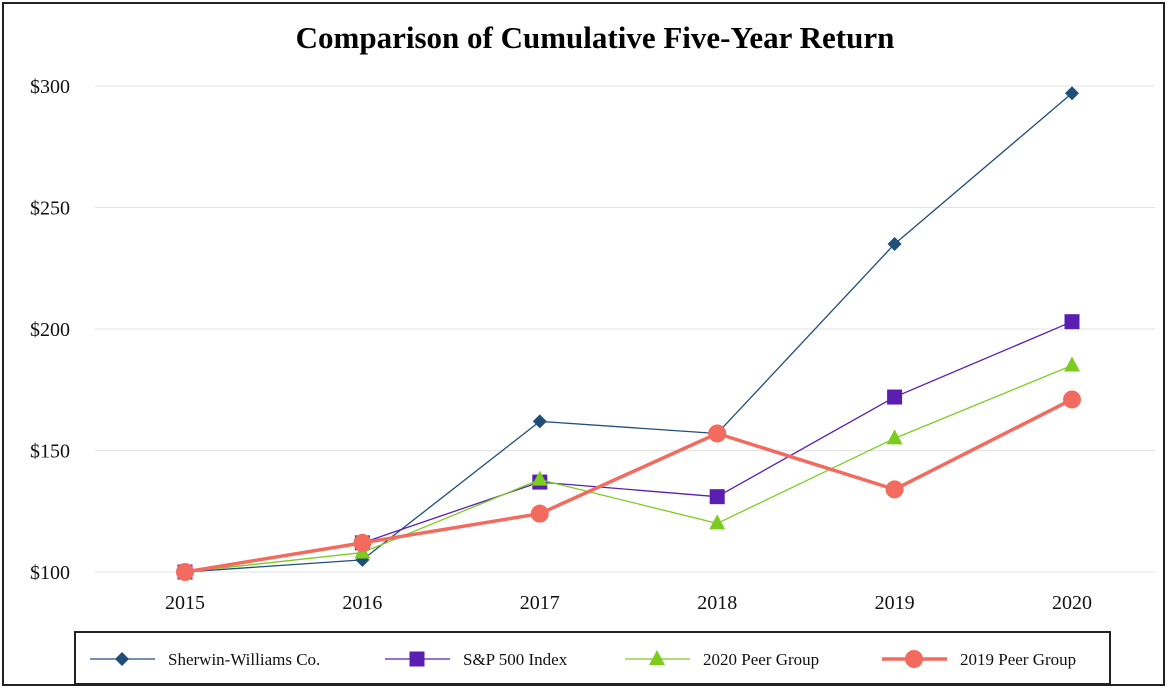 This screenshot has height=692, width=1171. Describe the element at coordinates (895, 603) in the screenshot. I see `x-tick-label: 2019` at that location.